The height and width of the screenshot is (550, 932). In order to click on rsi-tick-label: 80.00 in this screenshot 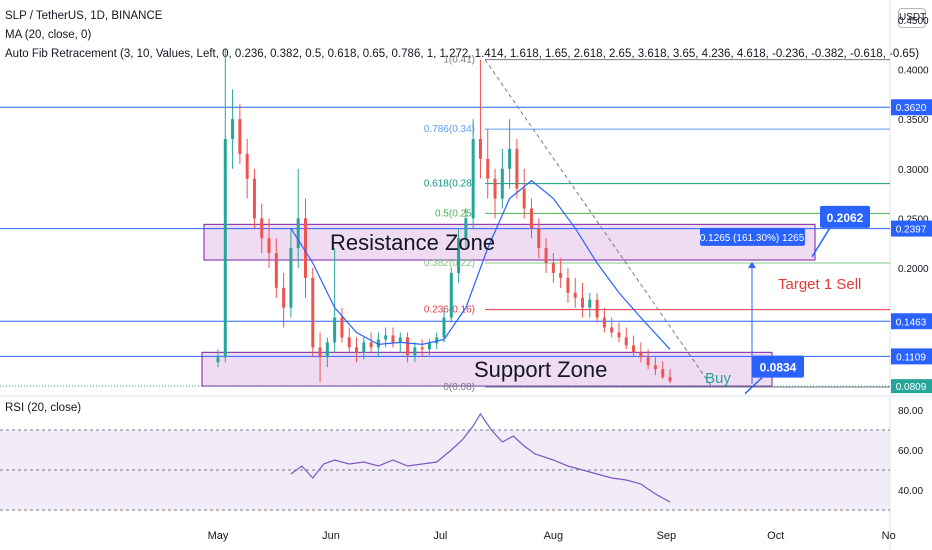, I will do `click(910, 411)`.